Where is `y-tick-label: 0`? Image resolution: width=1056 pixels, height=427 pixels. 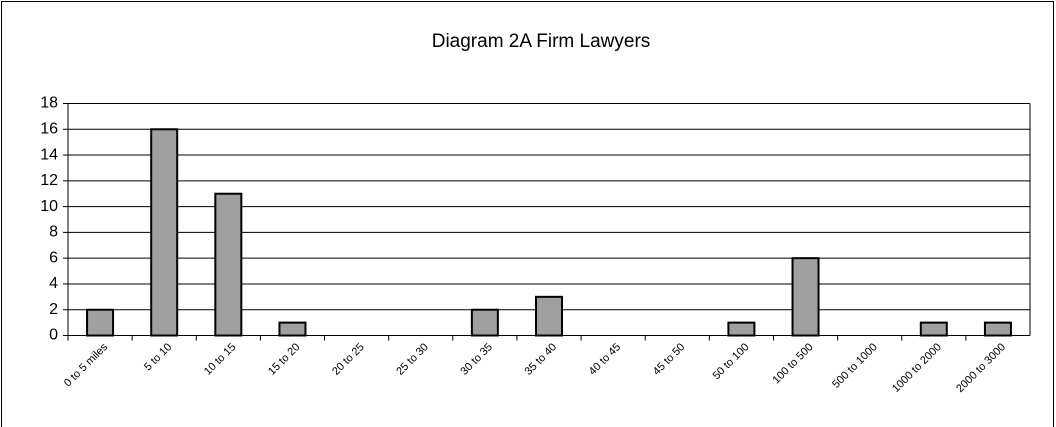 y-tick-label: 0 is located at coordinates (53, 335).